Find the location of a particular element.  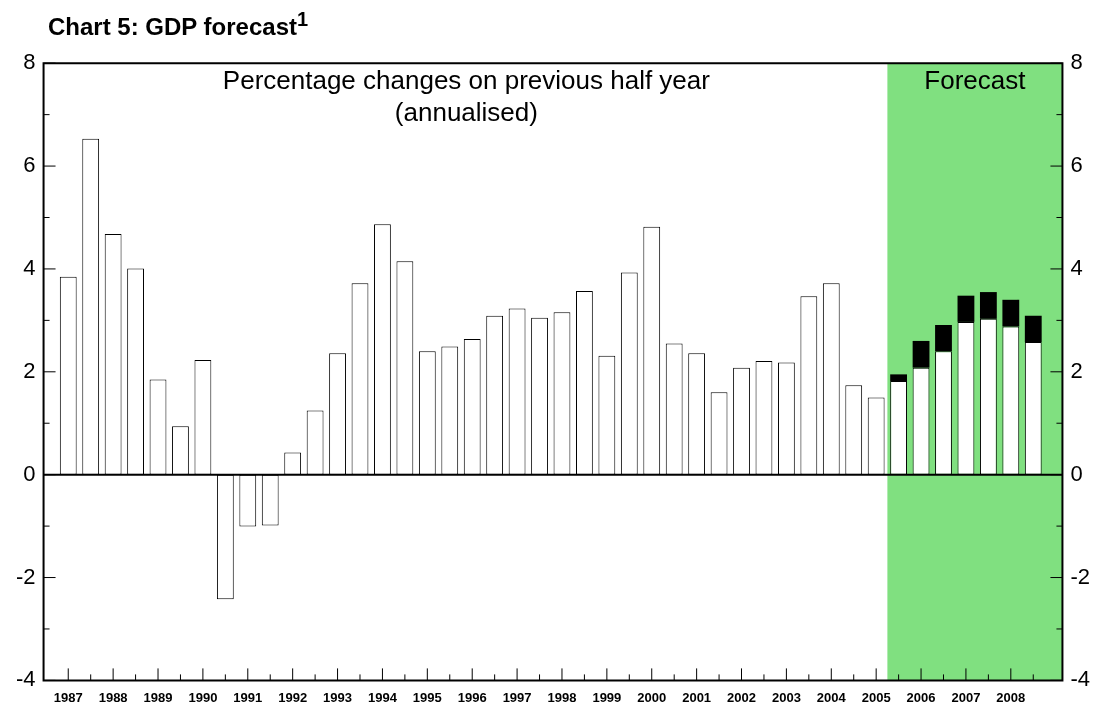

chart-title: Chart 5: GDP forecast$^{1}$ is located at coordinates (178, 25).